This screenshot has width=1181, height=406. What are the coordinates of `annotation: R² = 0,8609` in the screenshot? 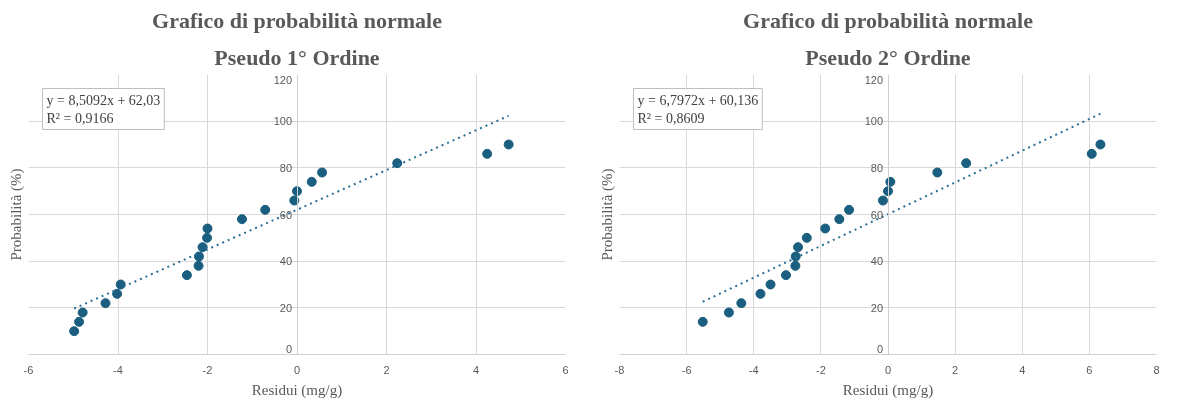 It's located at (671, 118).